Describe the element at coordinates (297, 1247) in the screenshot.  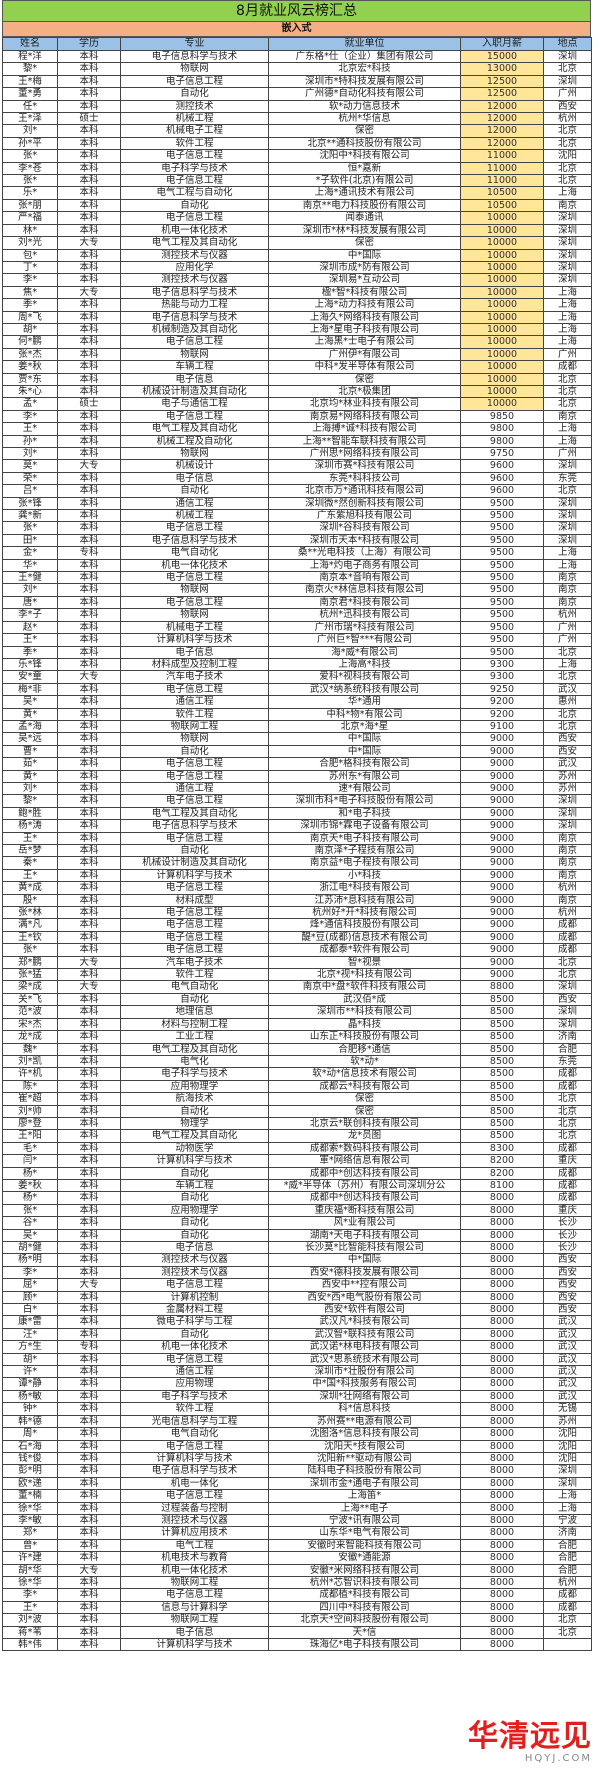
I see `table-row: 胡*健 本科 电子信息 长沙莫*比智能科技有限公司 8000 长沙` at that location.